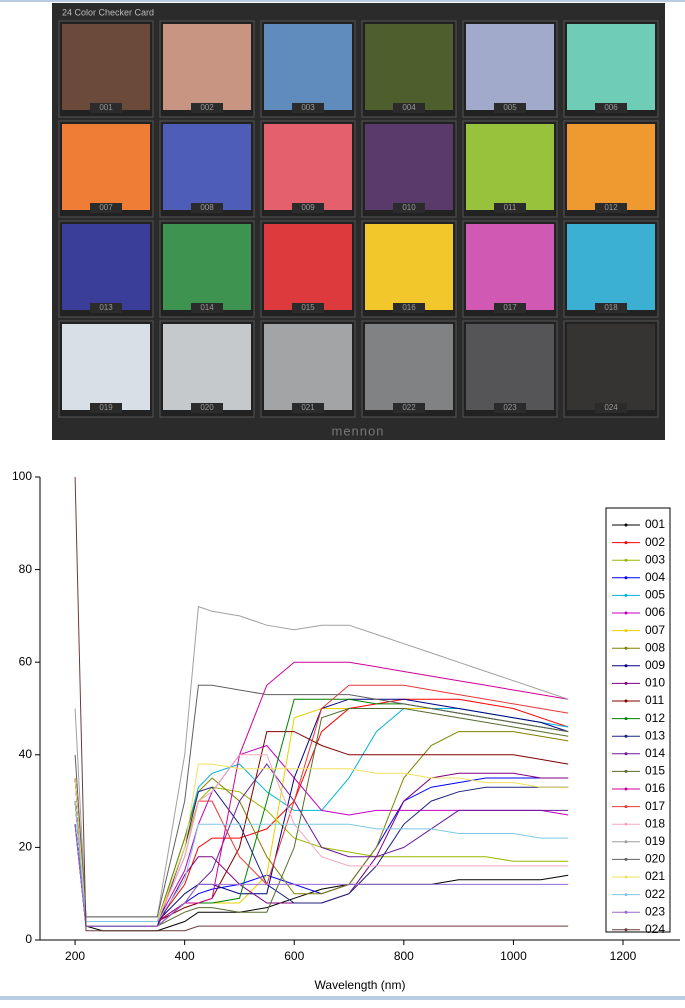 This screenshot has height=1008, width=685. What do you see at coordinates (185, 956) in the screenshot?
I see `x-tick-label: 400` at bounding box center [185, 956].